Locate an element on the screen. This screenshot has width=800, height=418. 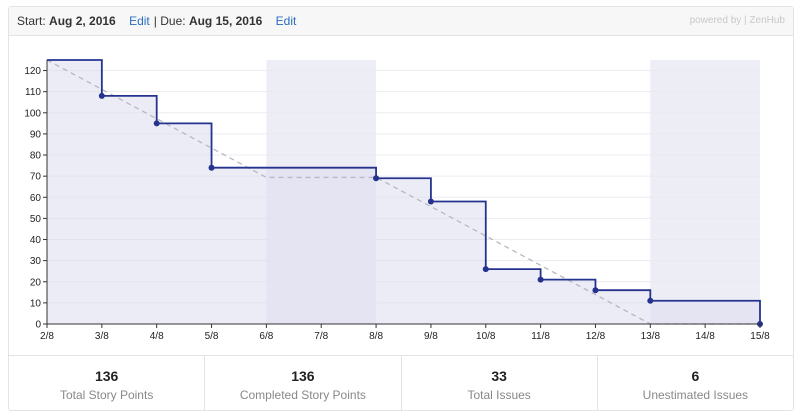
y-tick-label: 40 is located at coordinates (36, 240).